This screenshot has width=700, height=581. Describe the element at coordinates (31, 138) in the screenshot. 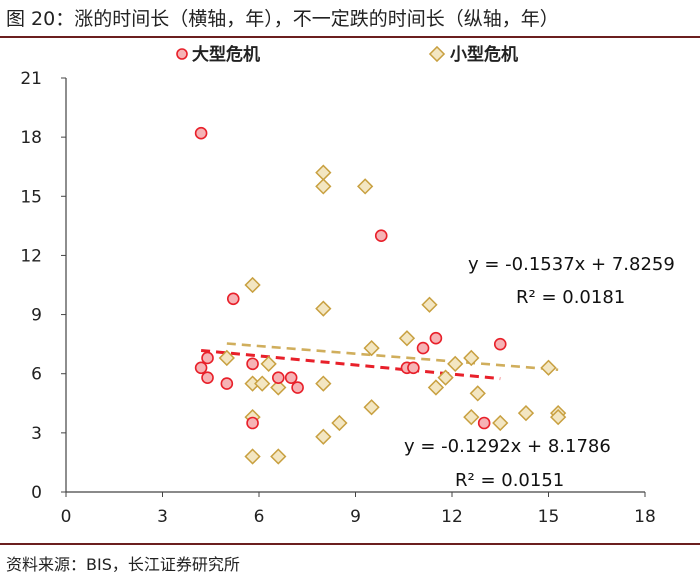

I see `y-tick-label: 18` at that location.